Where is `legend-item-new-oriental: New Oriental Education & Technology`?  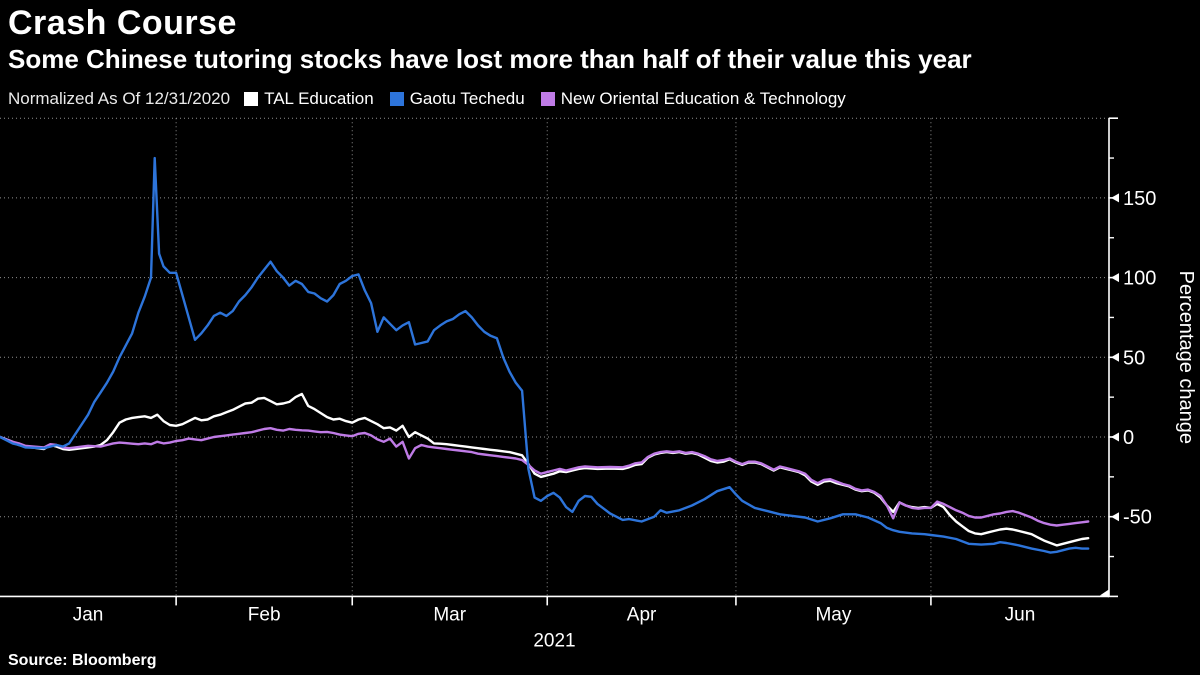
legend-item-new-oriental: New Oriental Education & Technology is located at coordinates (693, 99).